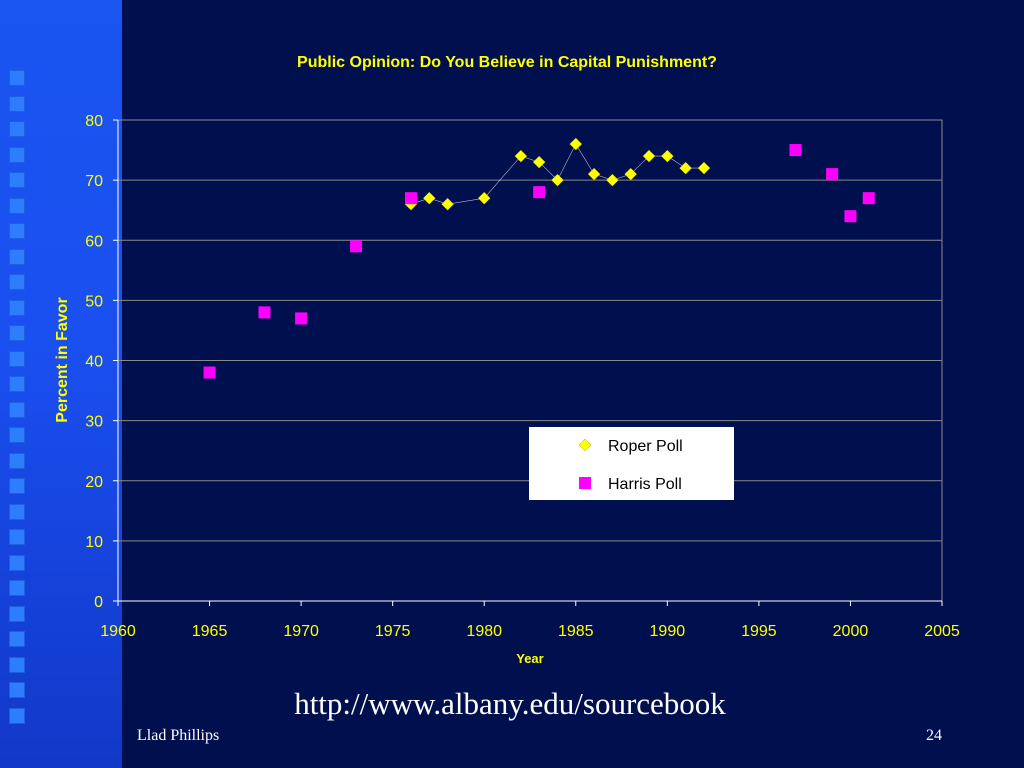 This screenshot has height=768, width=1024. I want to click on legend-harris-marker, so click(585, 483).